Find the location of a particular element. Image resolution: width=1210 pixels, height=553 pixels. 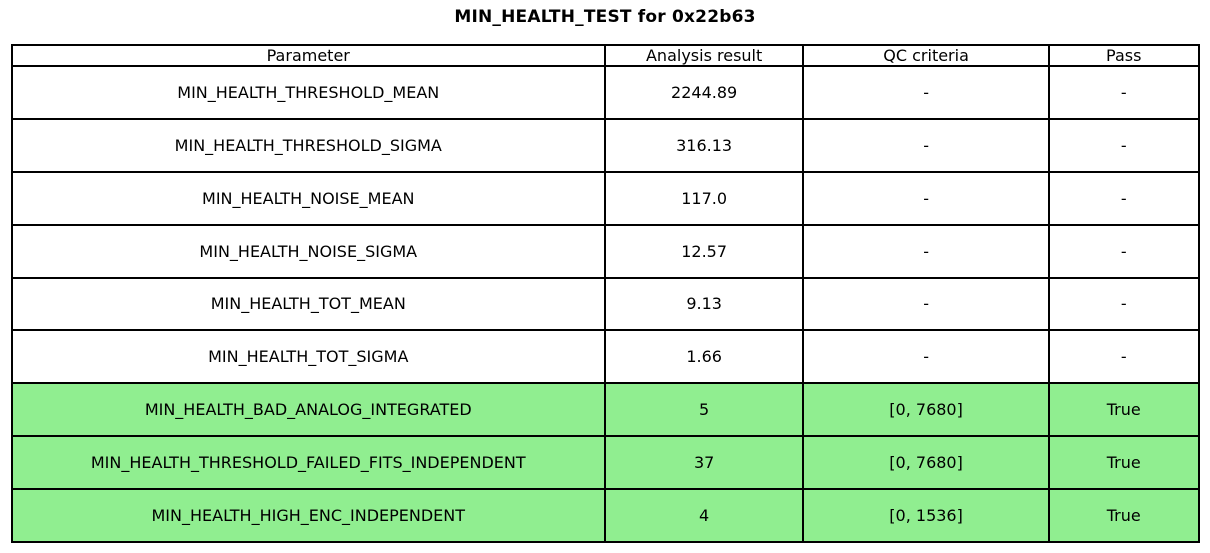

figure-title: MIN_HEALTH_TEST for 0x22b63 is located at coordinates (605, 17).